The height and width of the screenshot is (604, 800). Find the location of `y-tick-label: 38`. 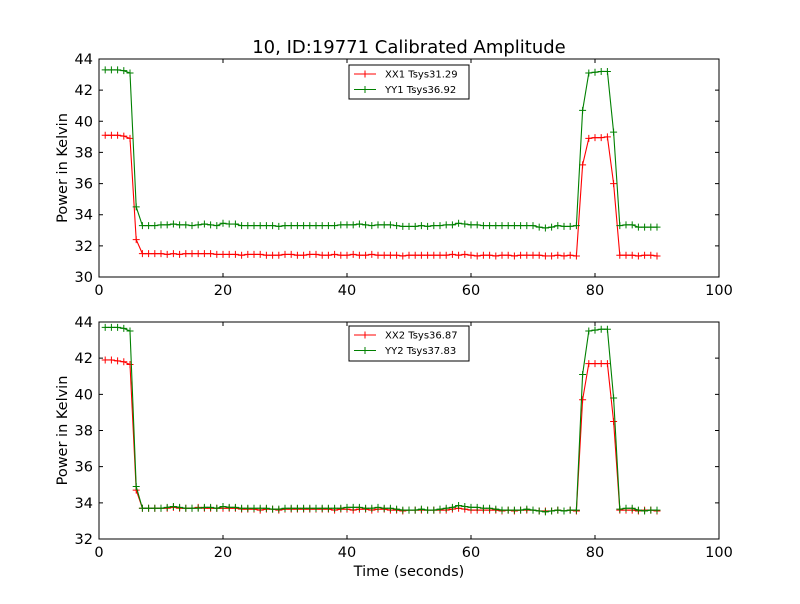

y-tick-label: 38 is located at coordinates (84, 153).